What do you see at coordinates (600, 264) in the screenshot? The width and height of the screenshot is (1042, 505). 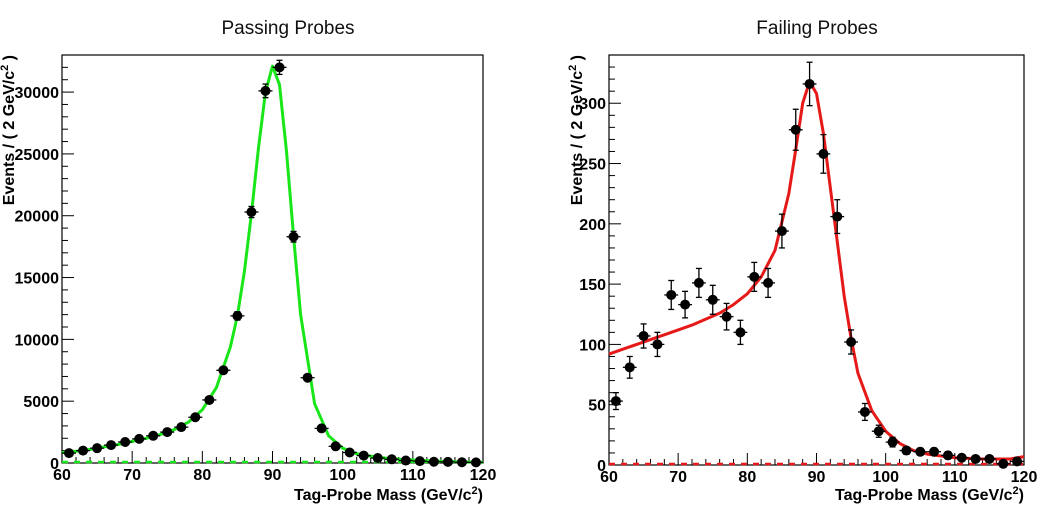 I see `y-axis: 0 50 100 150 200 250 300` at bounding box center [600, 264].